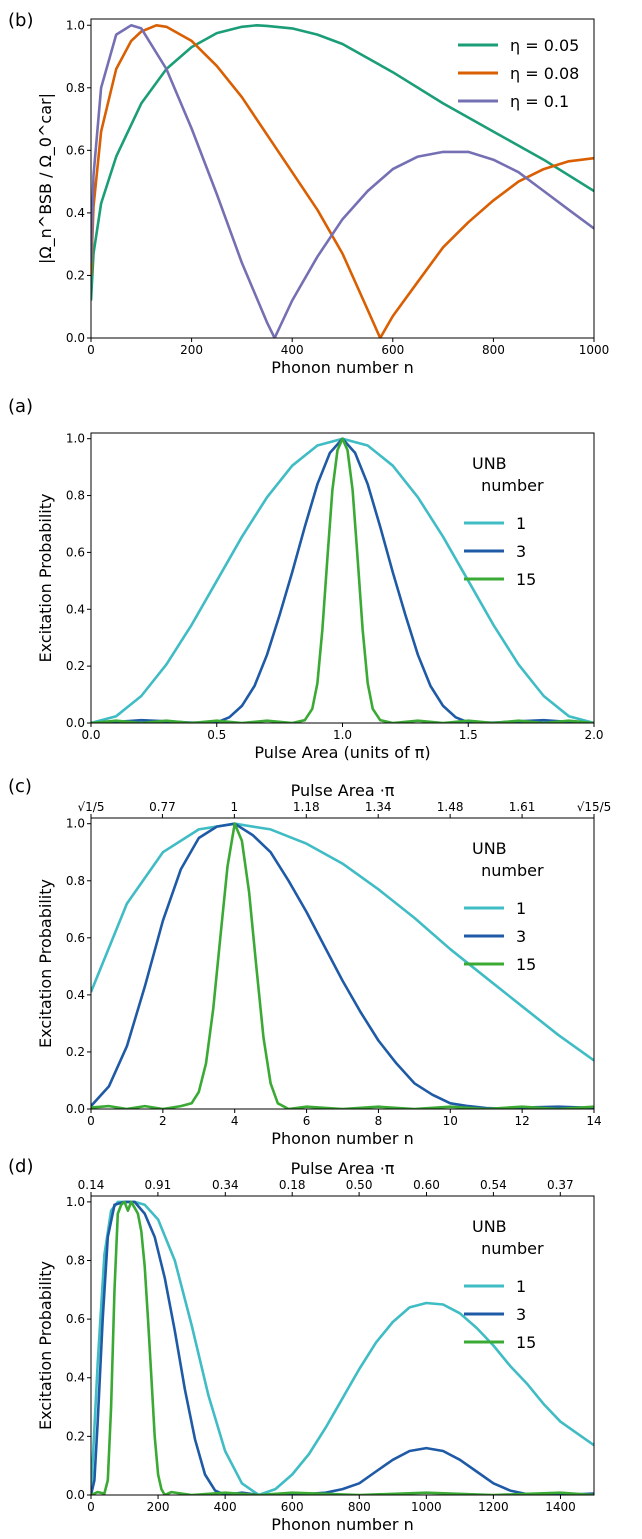 The image size is (642, 1539). Describe the element at coordinates (90, 735) in the screenshot. I see `x-tick-label: 0.0` at that location.